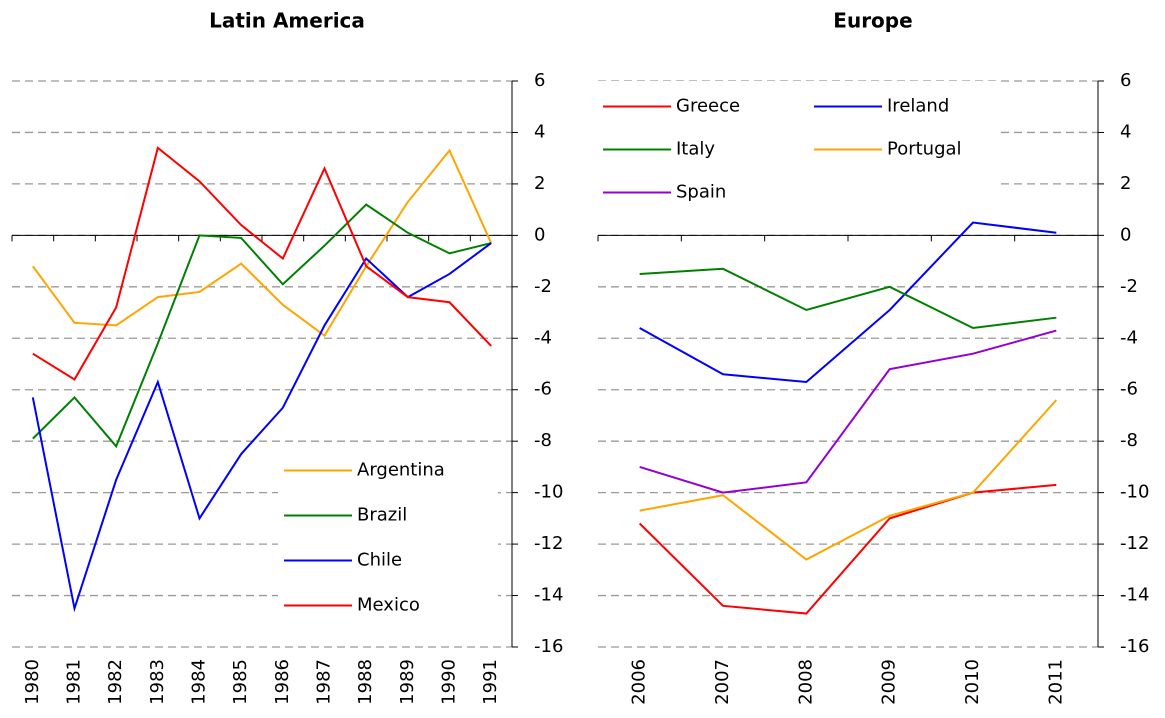  I want to click on legend-label: Italy, so click(695, 149).